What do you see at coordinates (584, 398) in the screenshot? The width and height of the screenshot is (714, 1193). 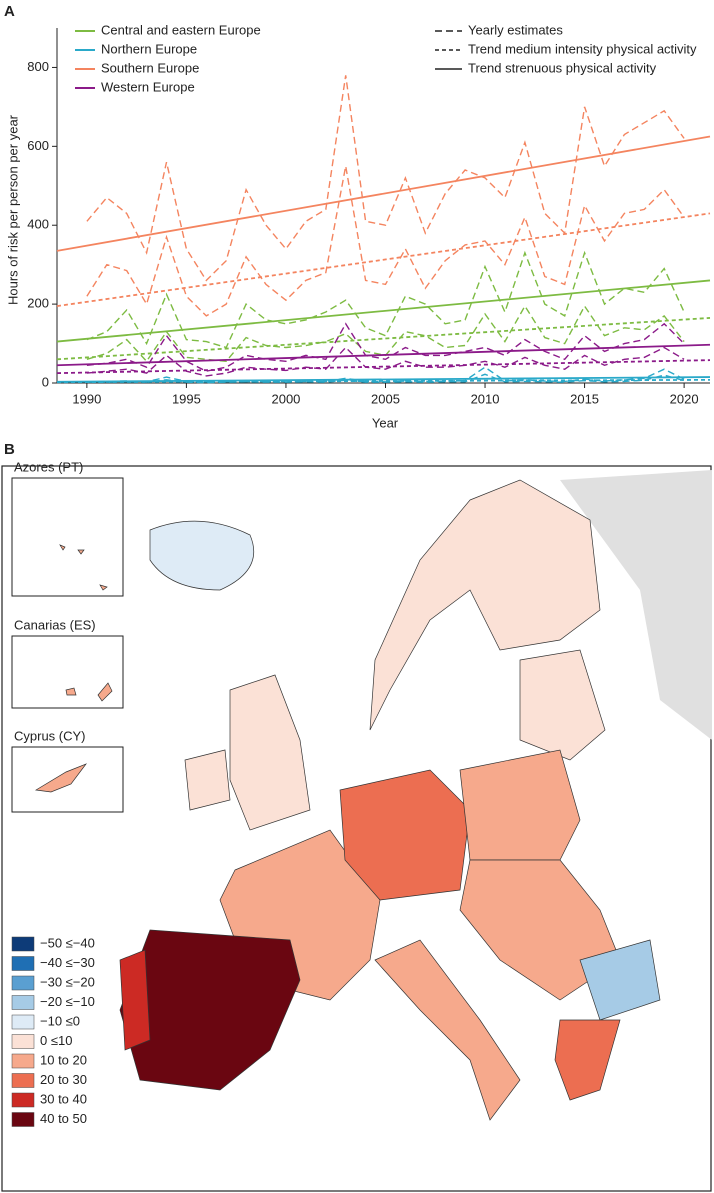 I see `x-tick-label: 2015` at bounding box center [584, 398].